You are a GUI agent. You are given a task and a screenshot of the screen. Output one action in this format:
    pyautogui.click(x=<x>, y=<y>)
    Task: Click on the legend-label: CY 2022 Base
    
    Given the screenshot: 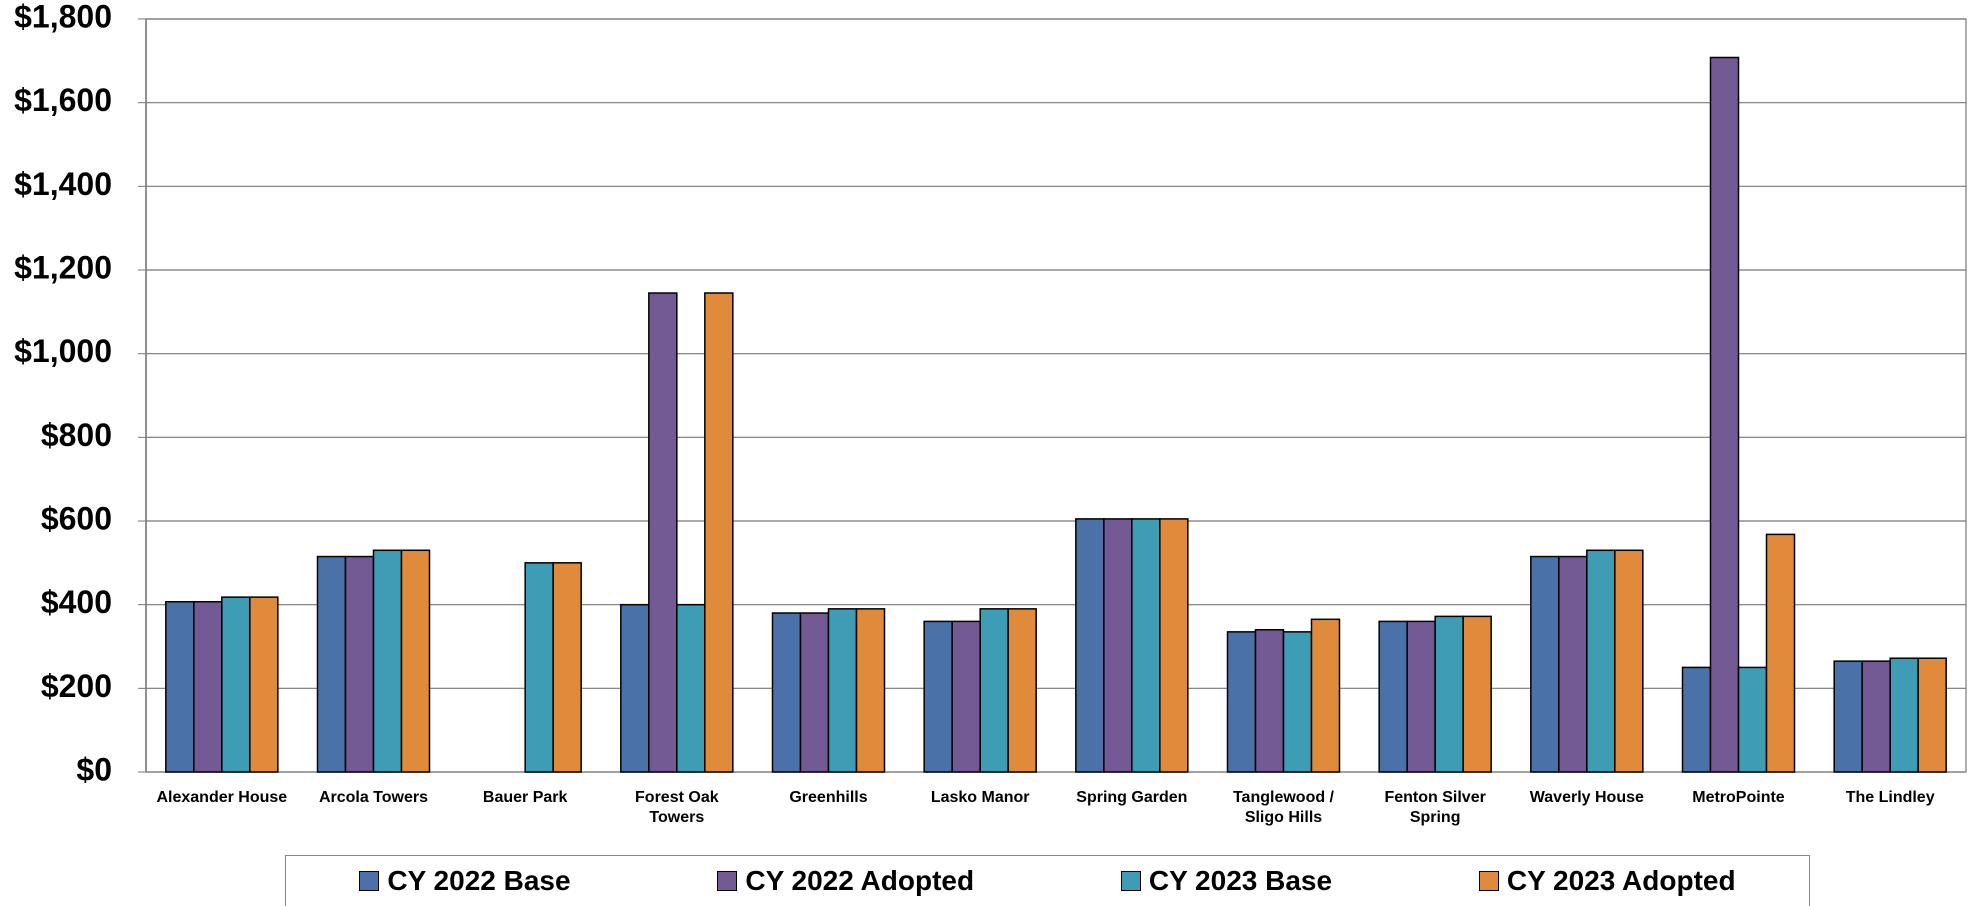 What is the action you would take?
    pyautogui.click(x=479, y=880)
    